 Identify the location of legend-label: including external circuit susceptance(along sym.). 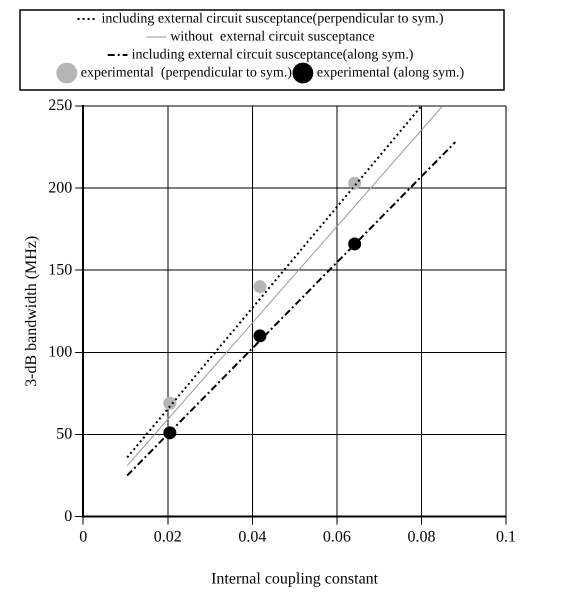
(273, 55).